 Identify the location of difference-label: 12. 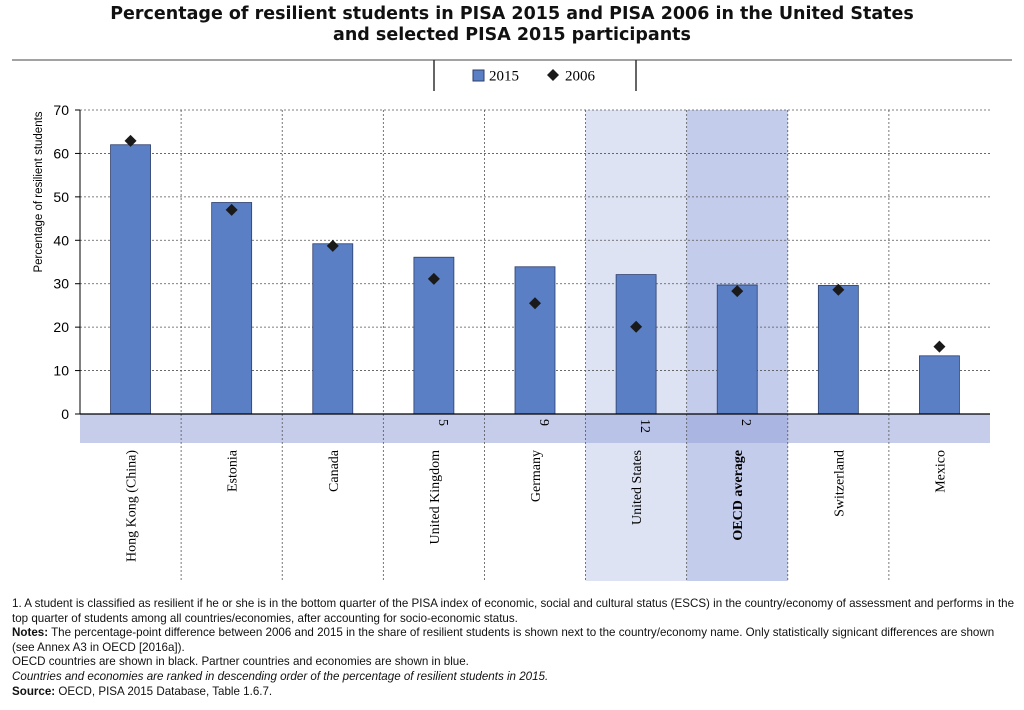
(644, 426).